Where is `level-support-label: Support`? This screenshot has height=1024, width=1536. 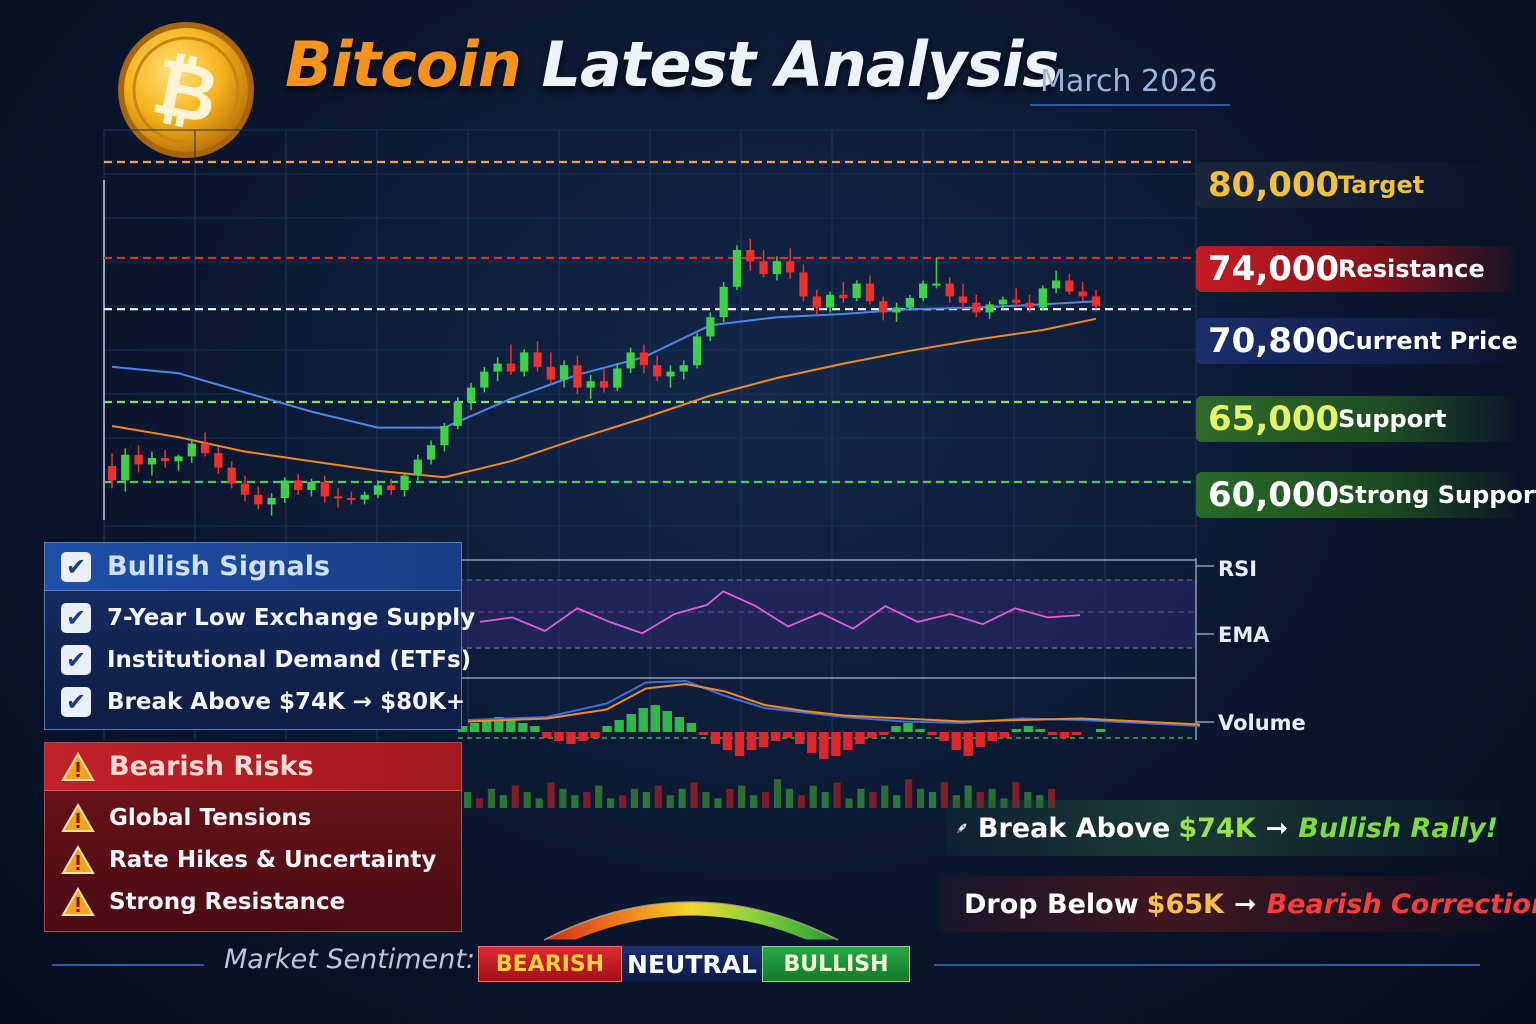 level-support-label: Support is located at coordinates (1392, 419).